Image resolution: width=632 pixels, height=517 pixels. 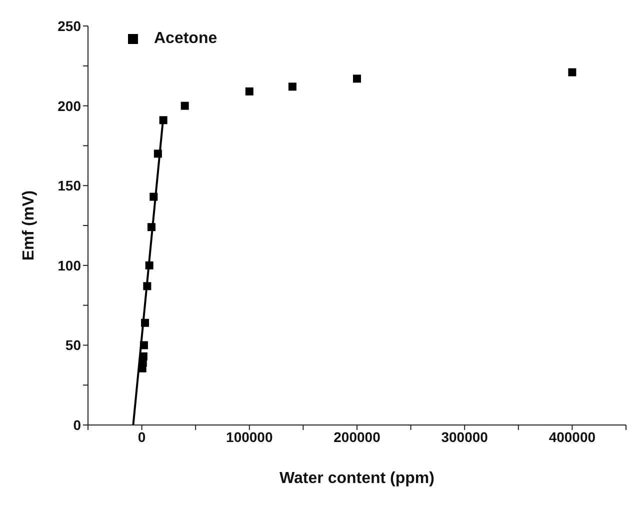 I want to click on x-tick-label: 400000, so click(x=572, y=436).